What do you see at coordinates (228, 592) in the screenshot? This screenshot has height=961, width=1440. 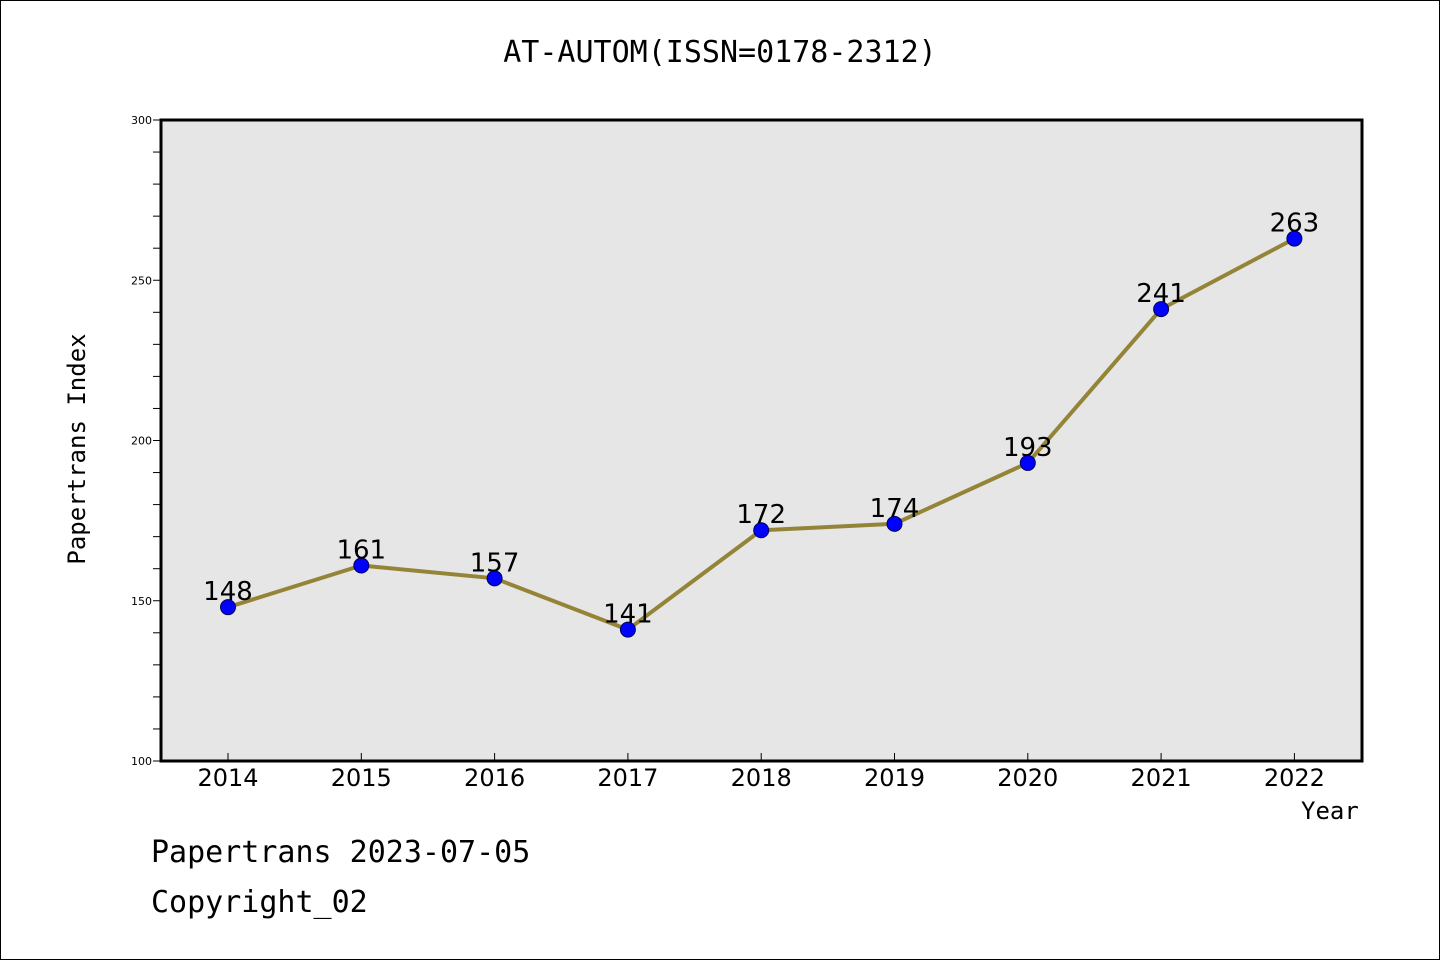 I see `data-label: 148` at bounding box center [228, 592].